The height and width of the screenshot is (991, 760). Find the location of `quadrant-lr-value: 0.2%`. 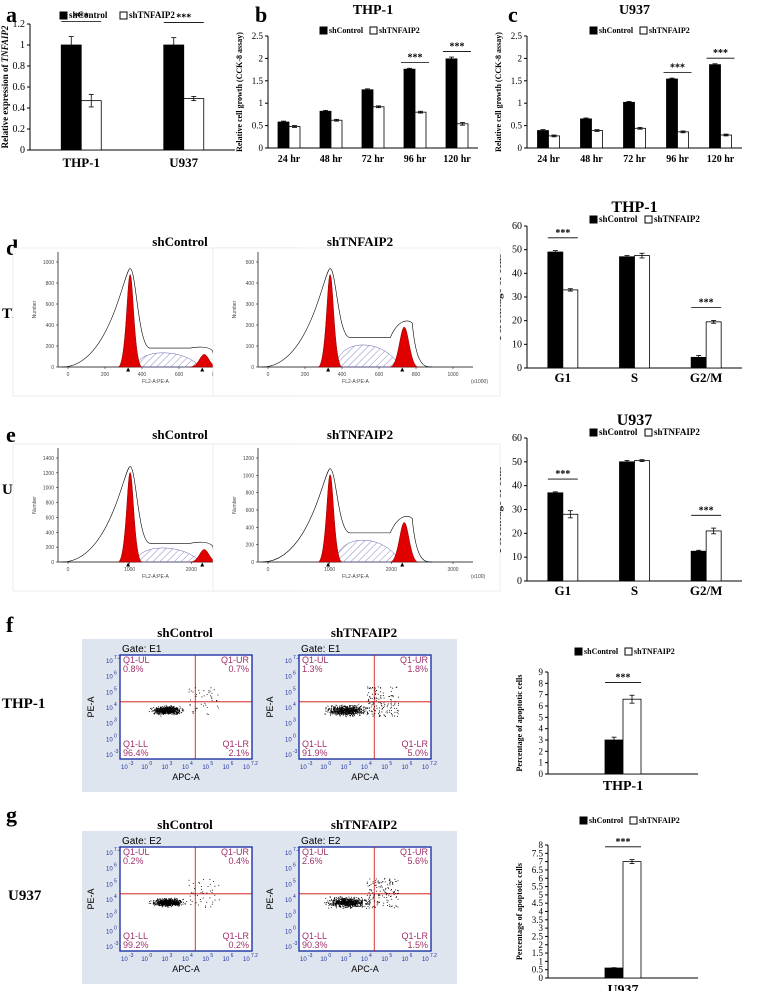

quadrant-lr-value: 0.2% is located at coordinates (238, 945).